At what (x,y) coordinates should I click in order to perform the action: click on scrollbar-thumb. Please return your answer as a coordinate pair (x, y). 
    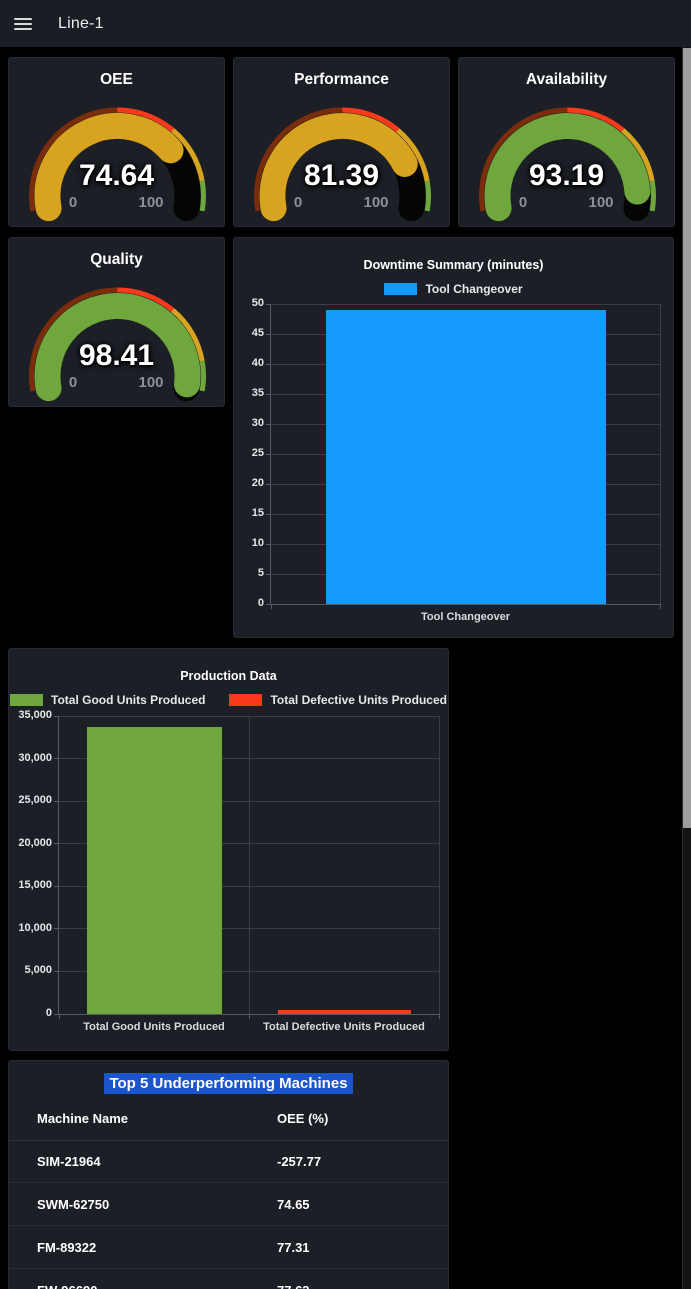
    Looking at the image, I should click on (687, 438).